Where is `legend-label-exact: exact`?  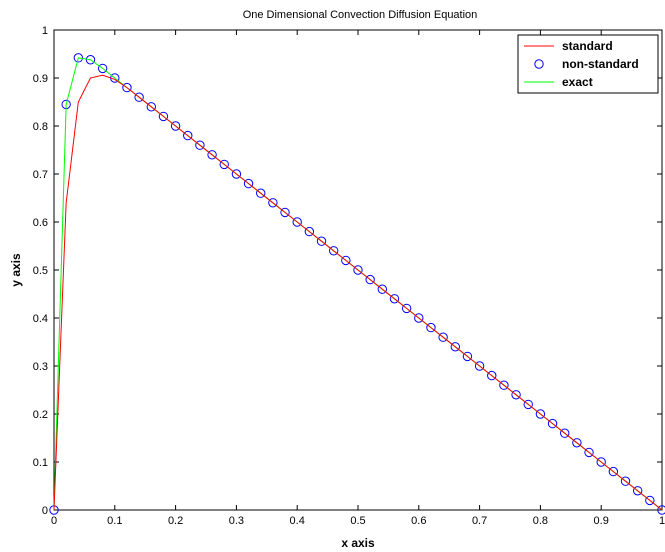 legend-label-exact: exact is located at coordinates (577, 82).